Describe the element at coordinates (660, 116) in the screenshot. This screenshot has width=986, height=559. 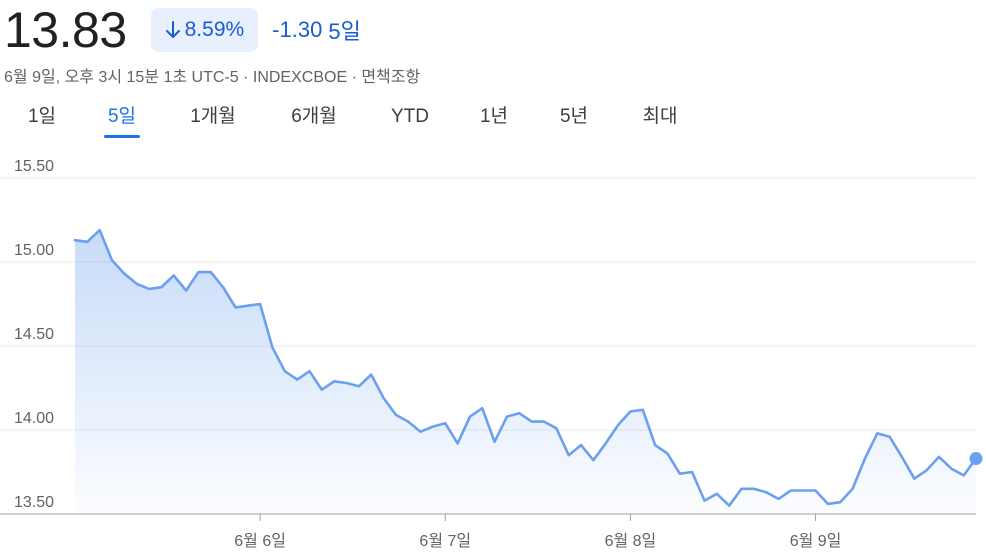
I see `tab-max: 최대` at that location.